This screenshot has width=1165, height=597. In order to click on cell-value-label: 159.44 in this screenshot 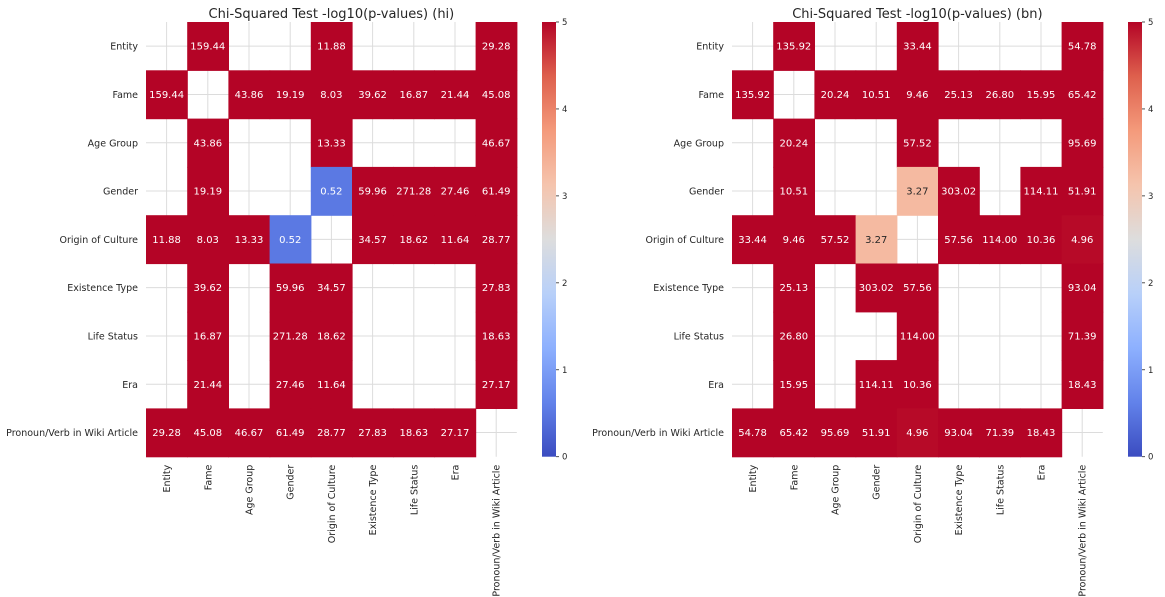, I will do `click(207, 47)`.